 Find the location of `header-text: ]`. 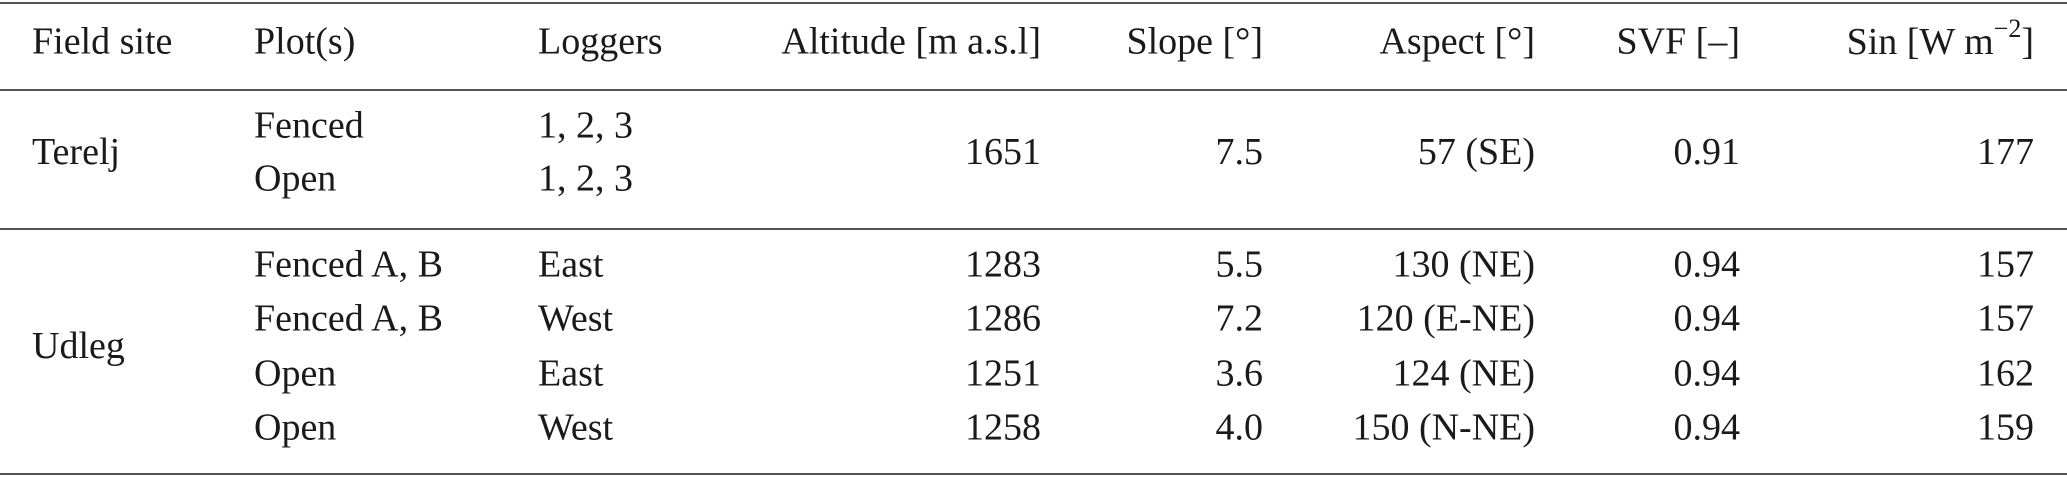

header-text: ] is located at coordinates (2027, 42).